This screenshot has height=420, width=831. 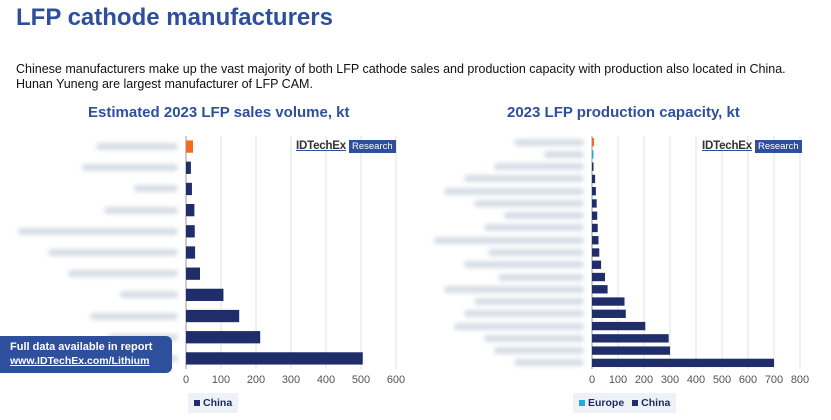 I want to click on idtechex-logo-right: IDTechEx Research, so click(x=752, y=146).